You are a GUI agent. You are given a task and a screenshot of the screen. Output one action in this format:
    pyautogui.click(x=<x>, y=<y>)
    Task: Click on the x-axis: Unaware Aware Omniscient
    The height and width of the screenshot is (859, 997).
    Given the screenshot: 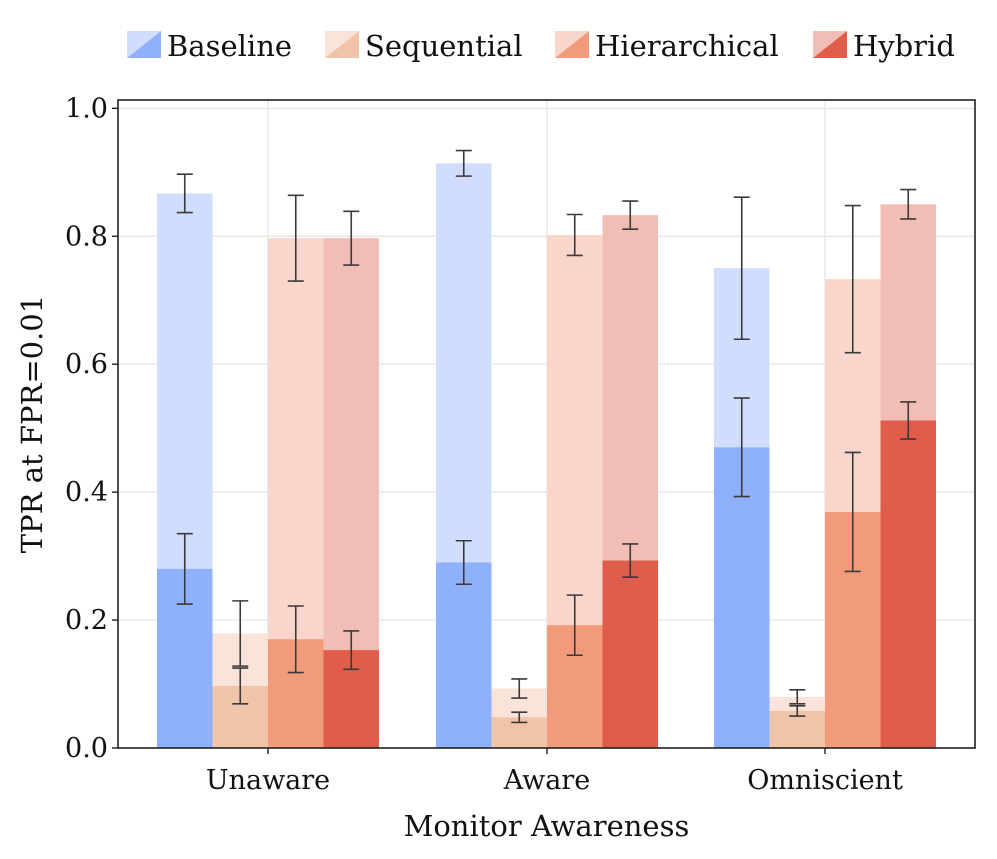 What is the action you would take?
    pyautogui.click(x=554, y=772)
    